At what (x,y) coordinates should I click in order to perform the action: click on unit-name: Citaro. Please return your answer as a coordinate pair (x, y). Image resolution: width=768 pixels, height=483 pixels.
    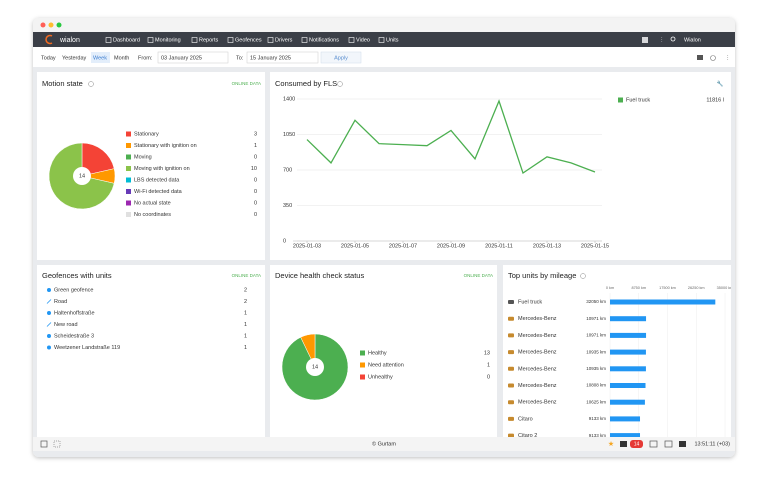
    Looking at the image, I should click on (525, 419).